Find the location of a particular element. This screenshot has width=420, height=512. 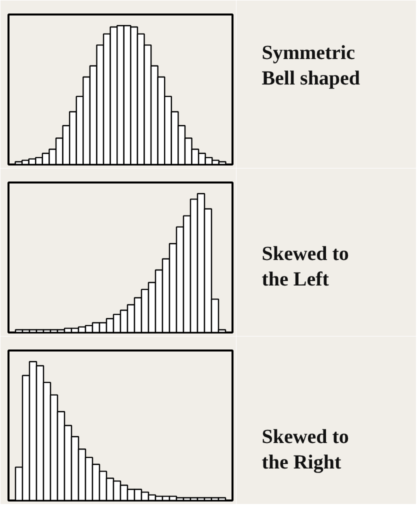

text: Bell shaped is located at coordinates (311, 79).